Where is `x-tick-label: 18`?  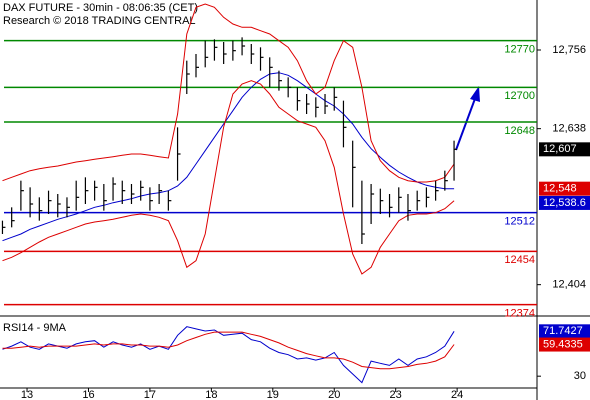
x-tick-label: 18 is located at coordinates (211, 394).